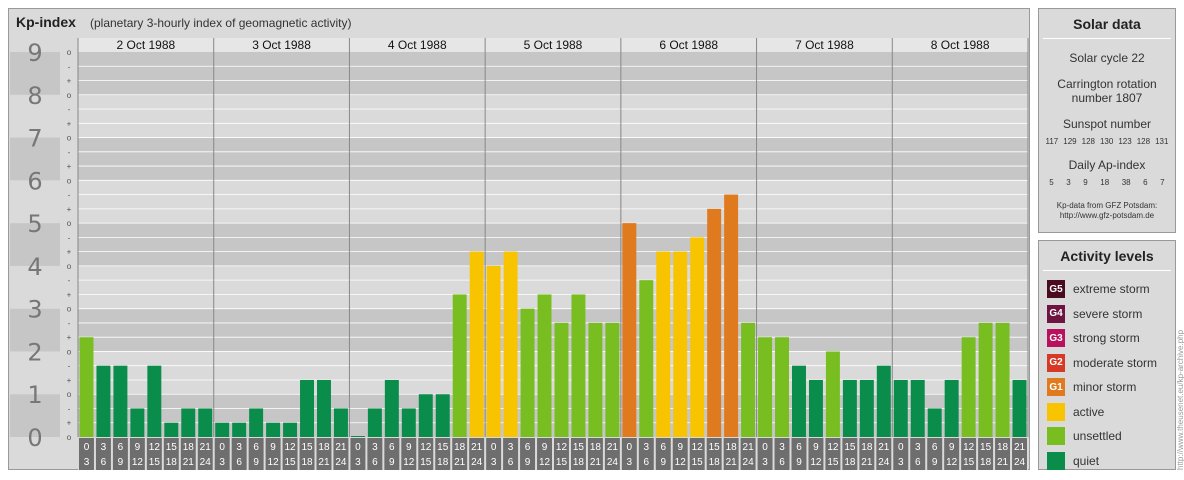 This screenshot has height=480, width=1184. I want to click on y-tick-label: 3, so click(34, 310).